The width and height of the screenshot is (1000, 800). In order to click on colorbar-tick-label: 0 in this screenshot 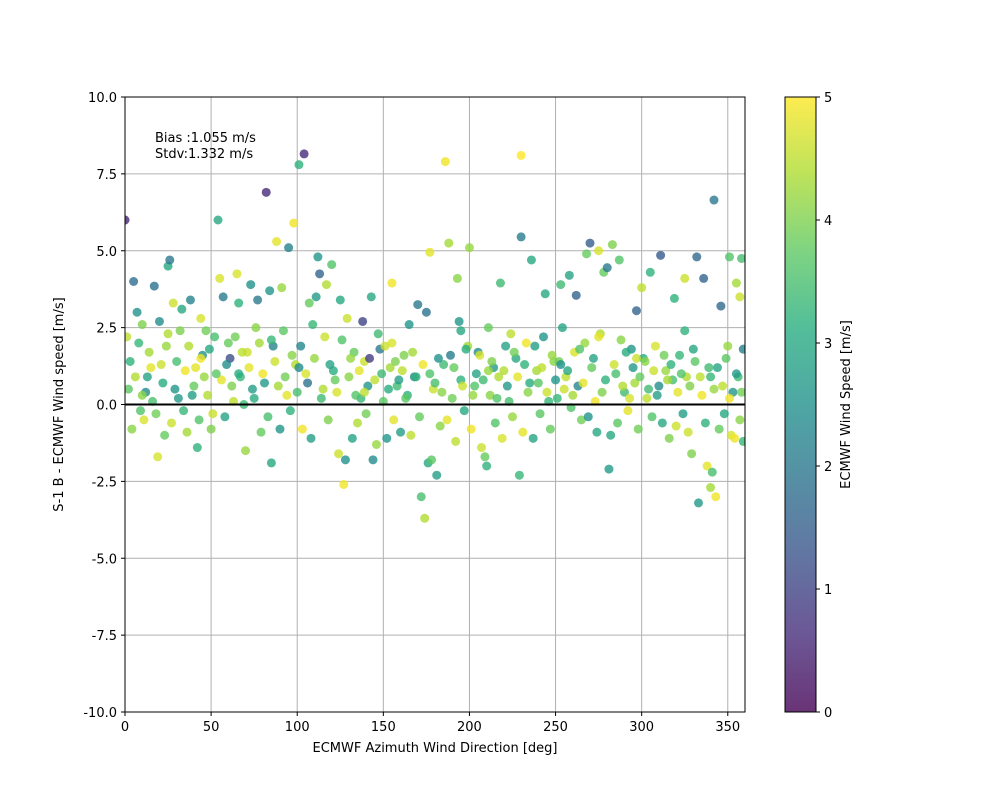, I will do `click(828, 713)`.